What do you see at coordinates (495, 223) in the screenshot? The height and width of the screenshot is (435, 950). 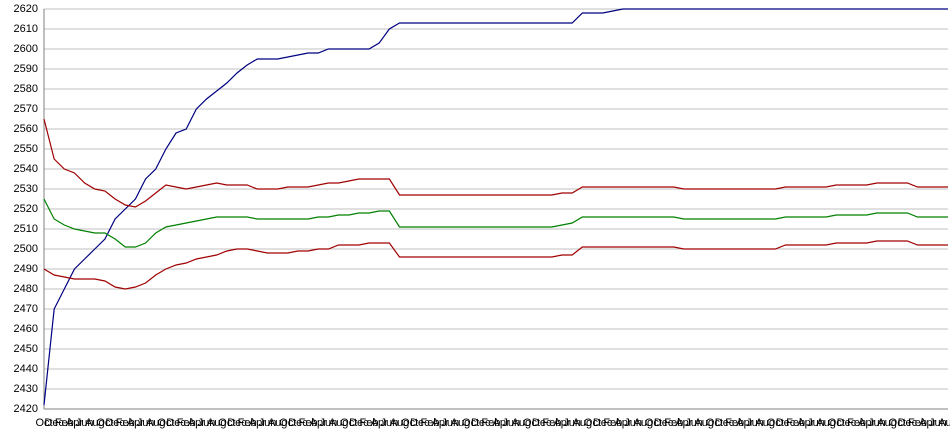 I see `series-line` at bounding box center [495, 223].